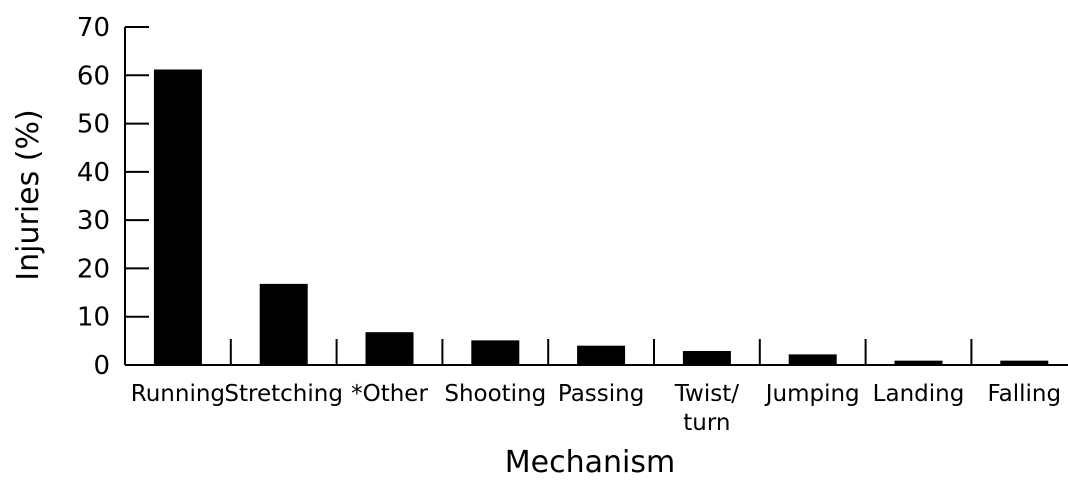  I want to click on y-tick-label: 50, so click(93, 125).